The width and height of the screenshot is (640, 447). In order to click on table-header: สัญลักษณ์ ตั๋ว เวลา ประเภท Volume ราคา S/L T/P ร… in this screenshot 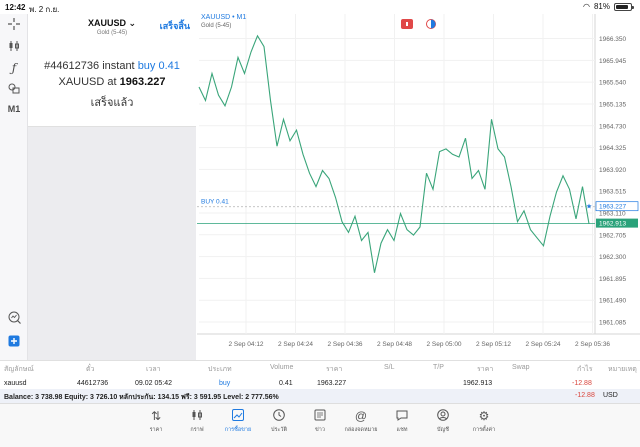, I will do `click(320, 368)`.